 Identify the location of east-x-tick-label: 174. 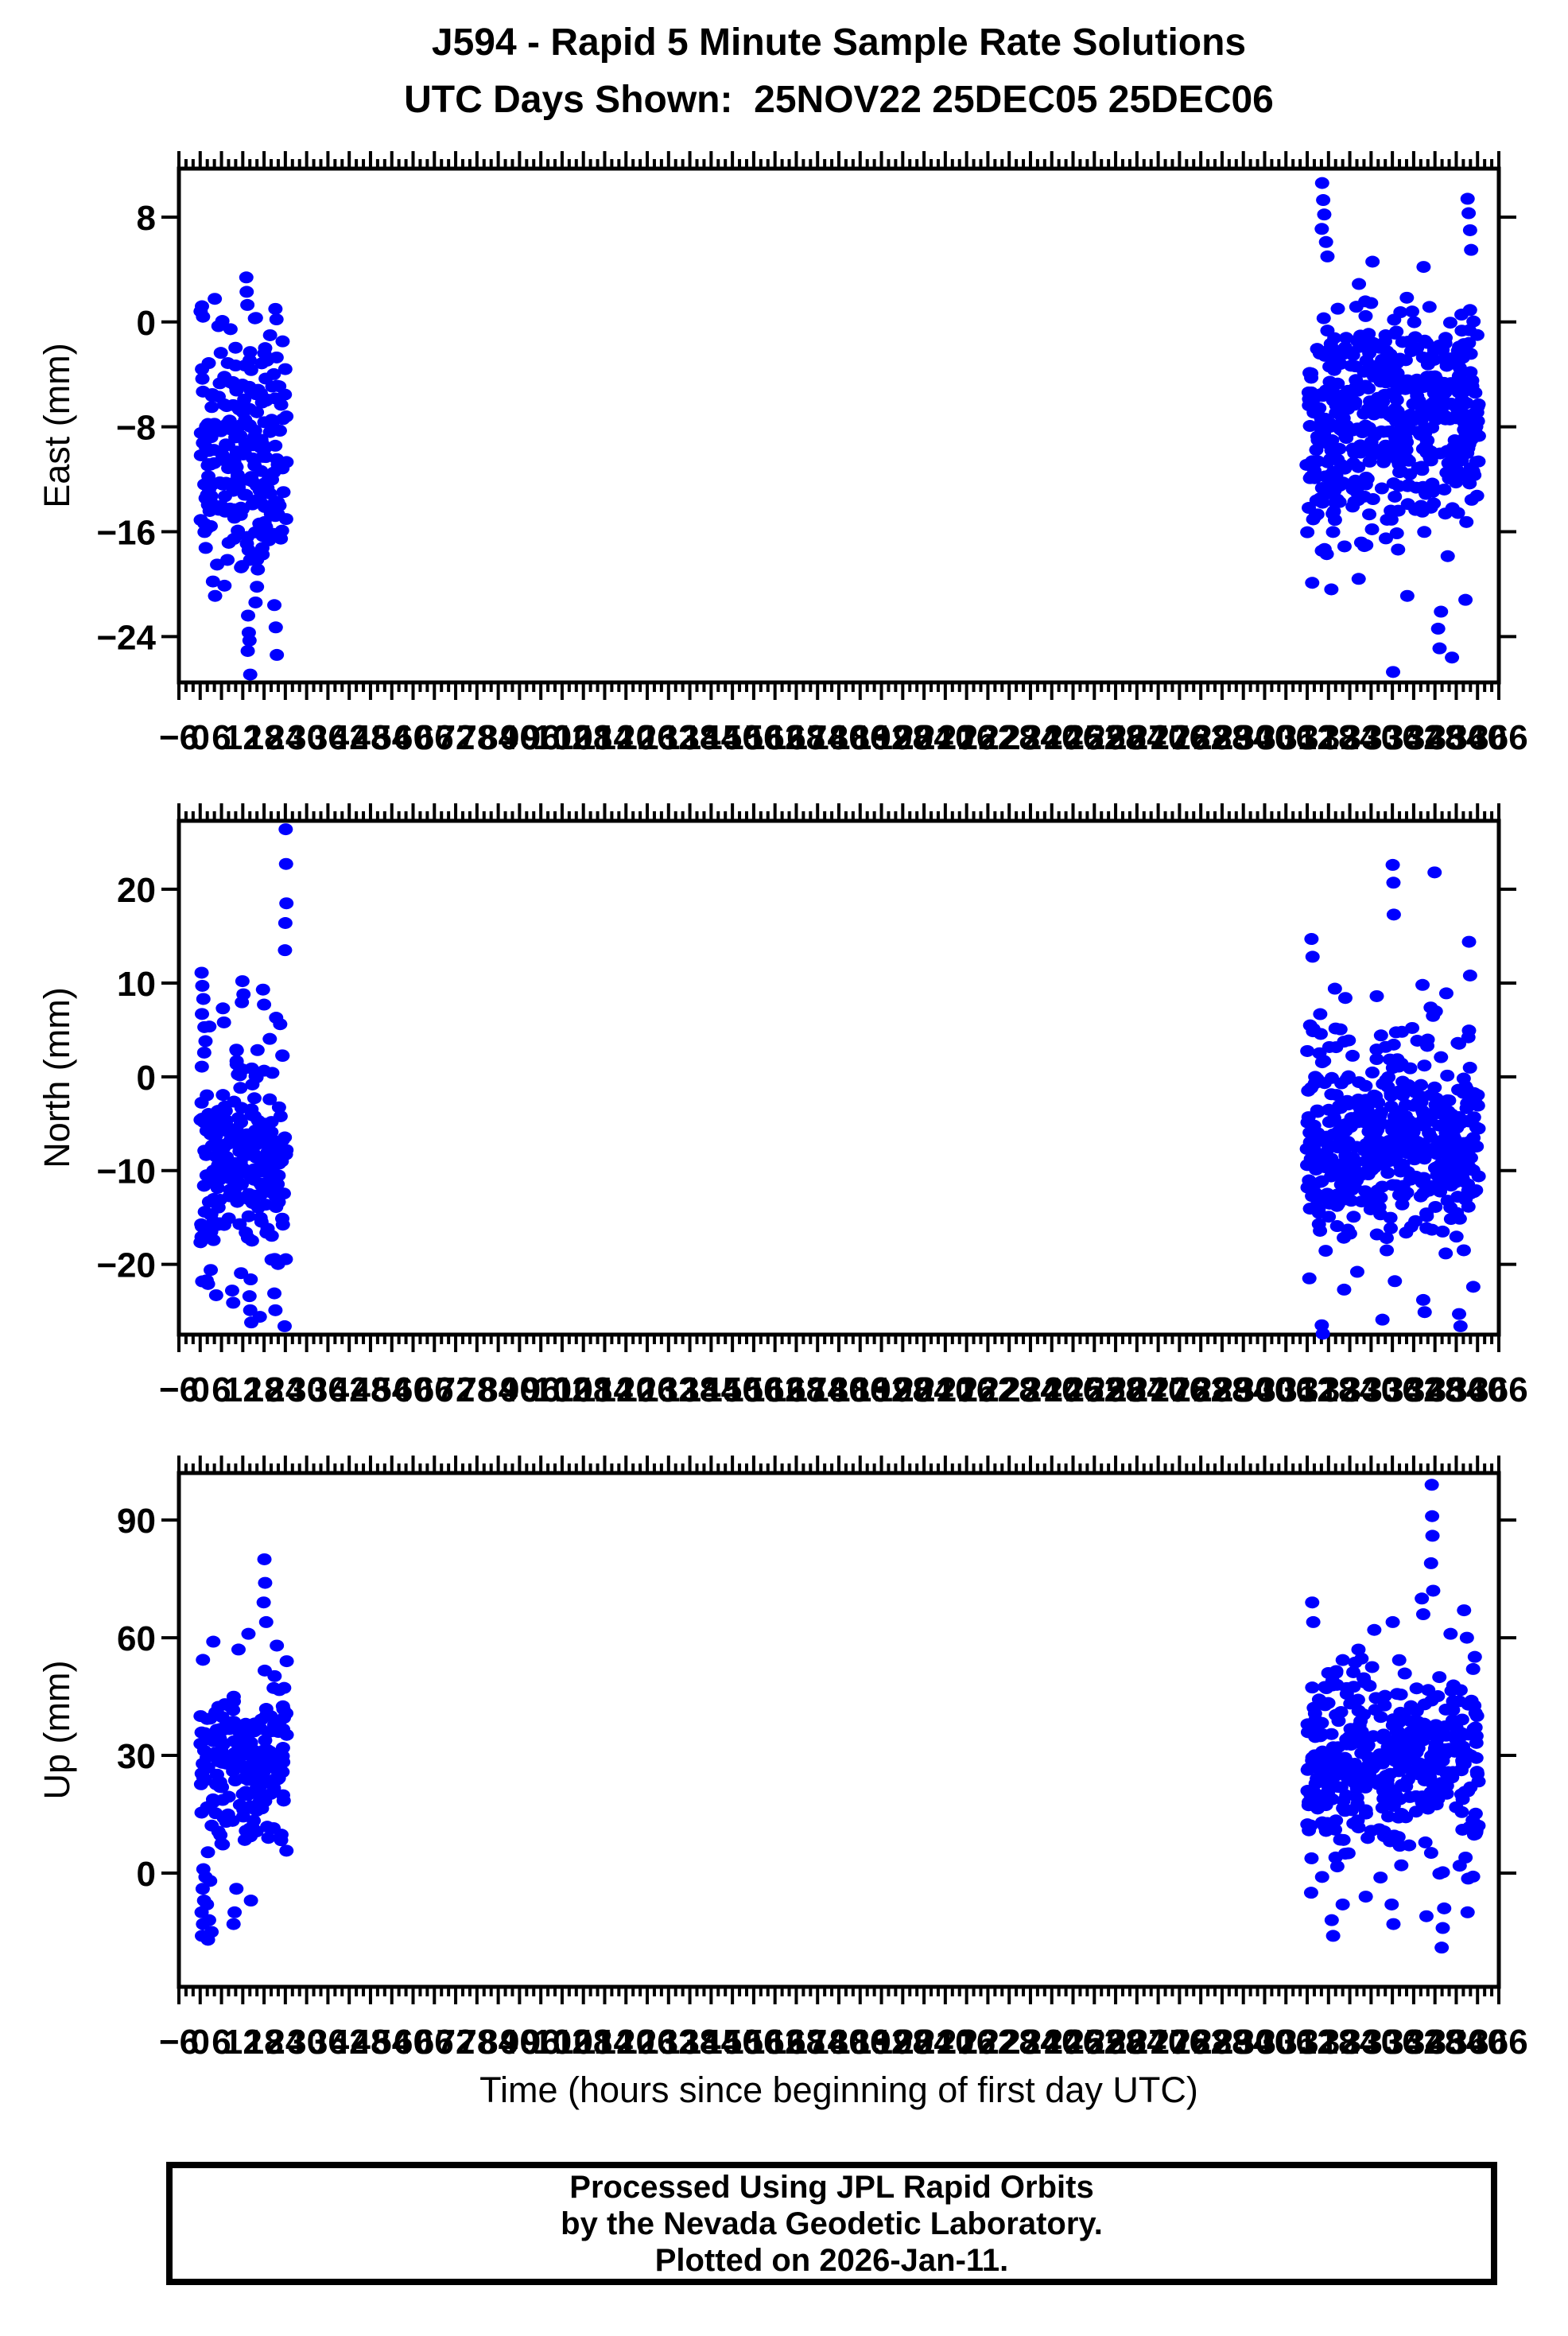
(818, 737).